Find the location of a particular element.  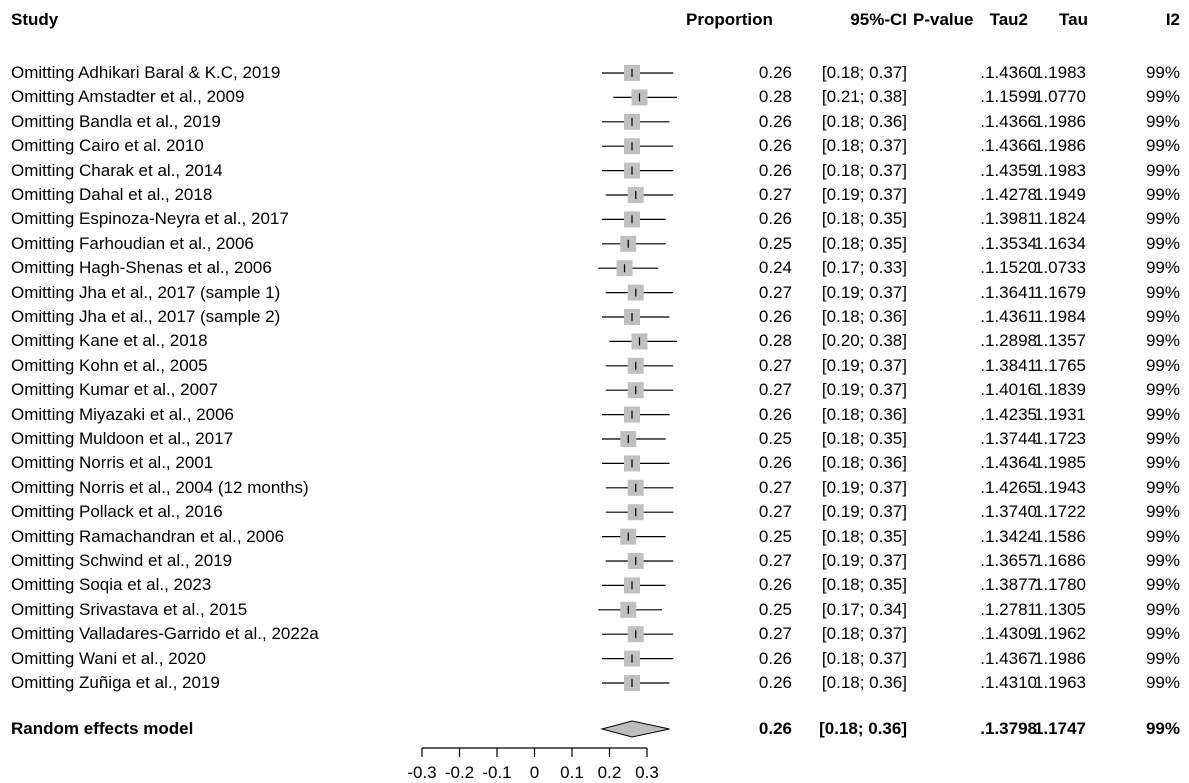

tau-cell: 1.1679 is located at coordinates (1060, 292).